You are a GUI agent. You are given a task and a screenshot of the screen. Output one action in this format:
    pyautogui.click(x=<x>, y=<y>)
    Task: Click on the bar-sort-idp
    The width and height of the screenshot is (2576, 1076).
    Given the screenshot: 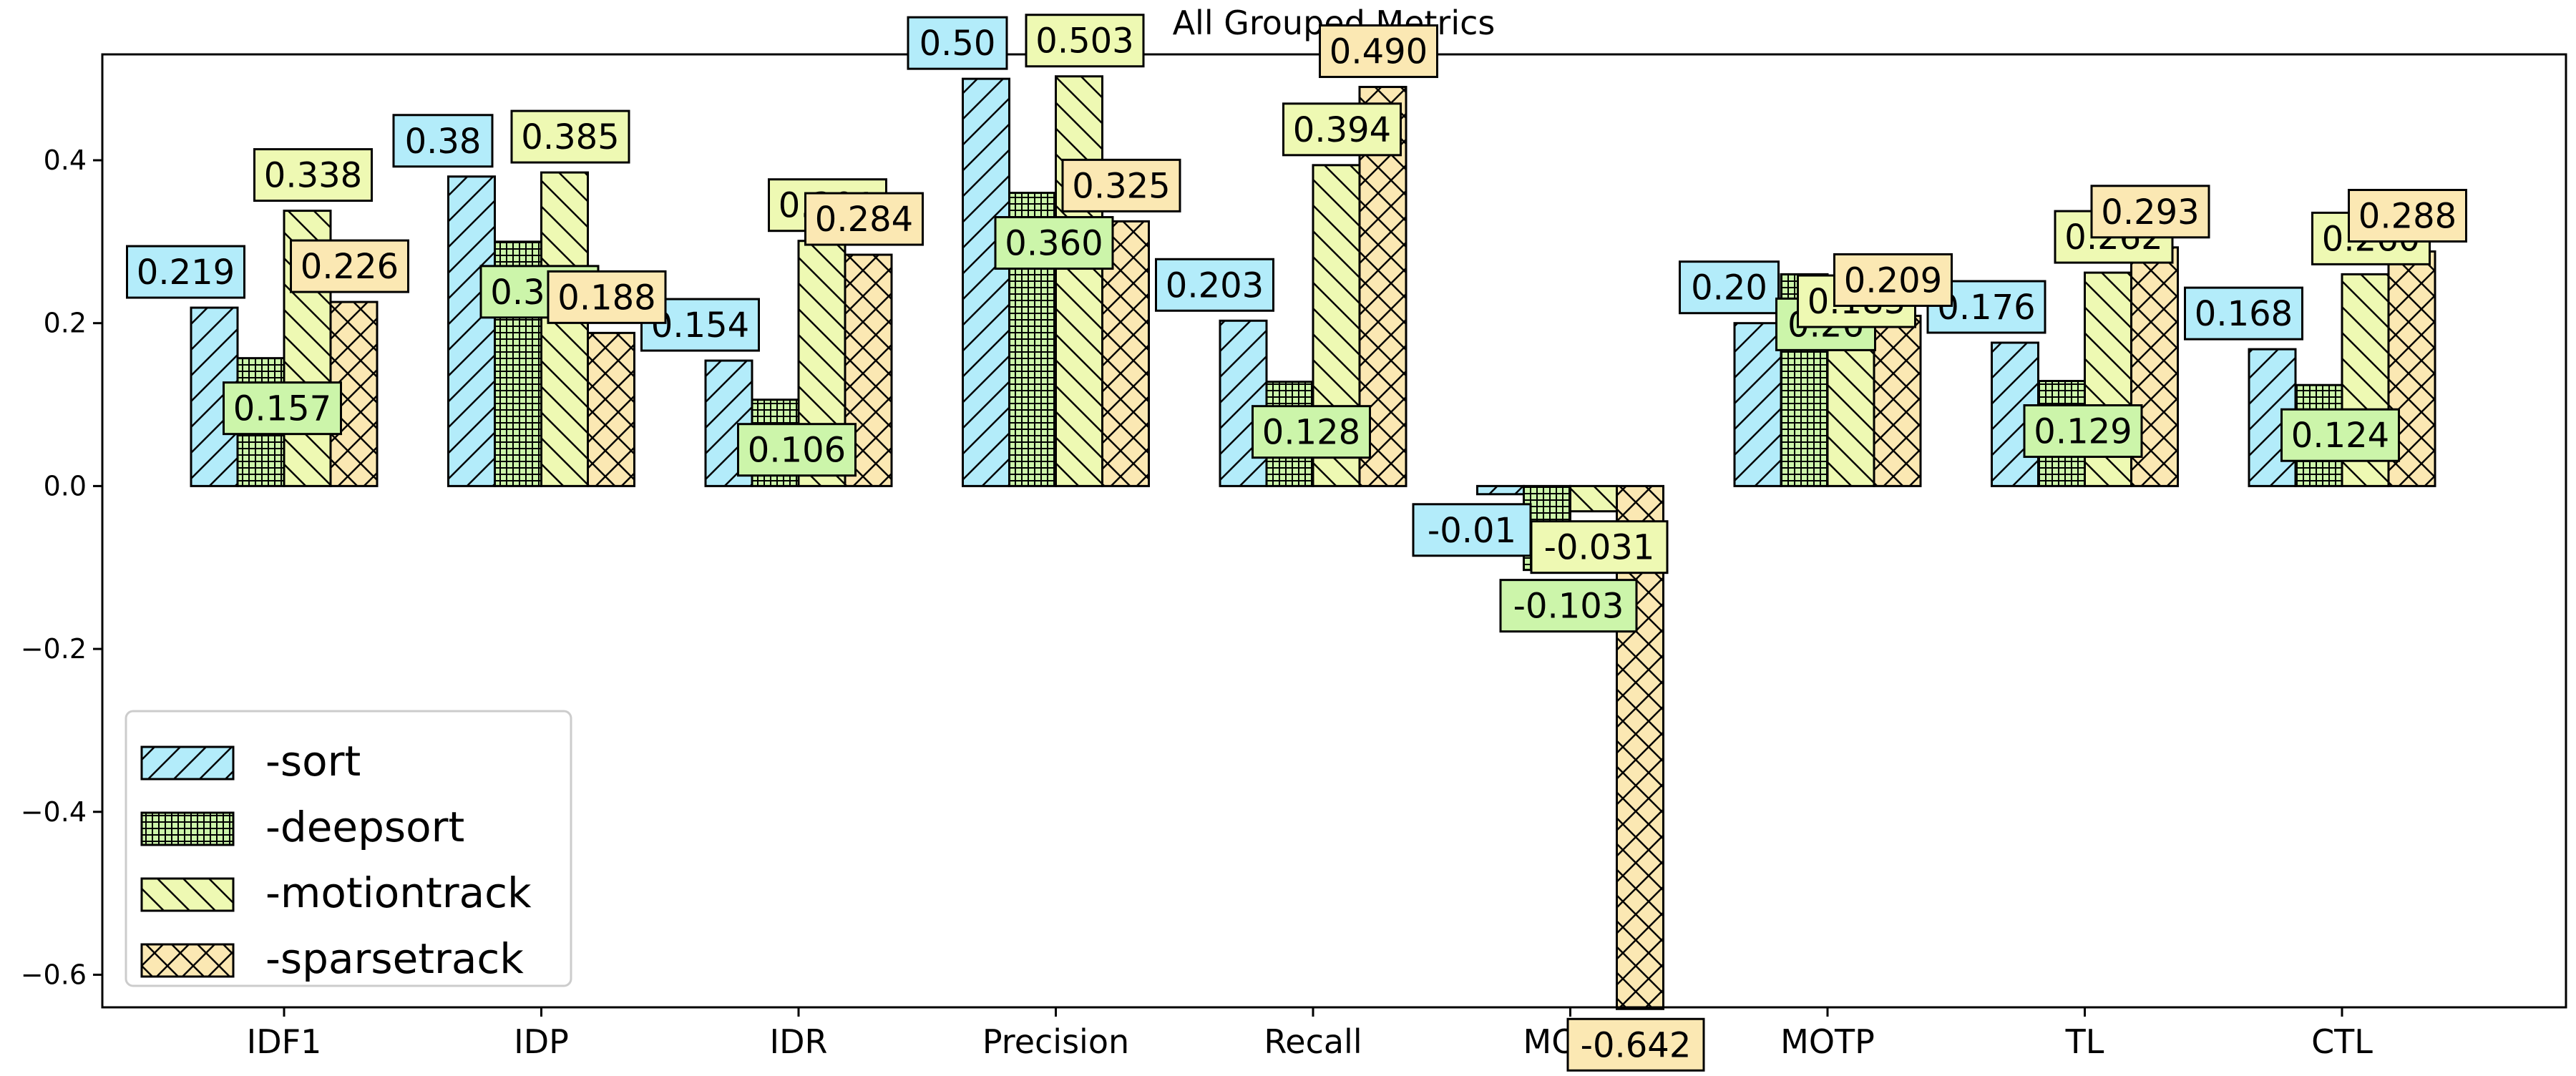 What is the action you would take?
    pyautogui.click(x=471, y=331)
    